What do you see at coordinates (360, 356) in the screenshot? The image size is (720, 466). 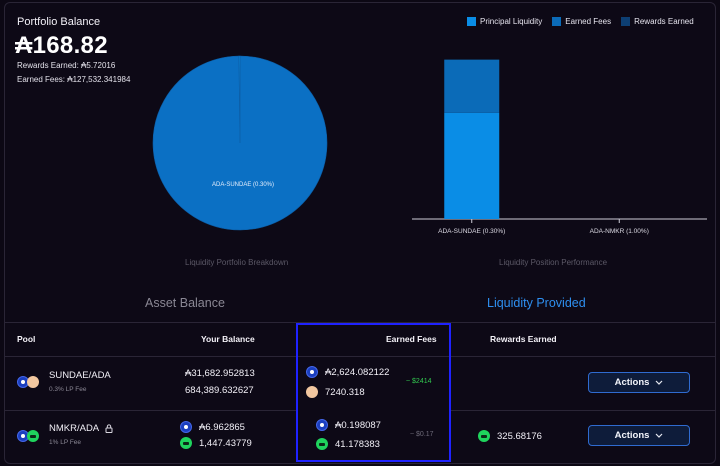 I see `table-header-divider` at bounding box center [360, 356].